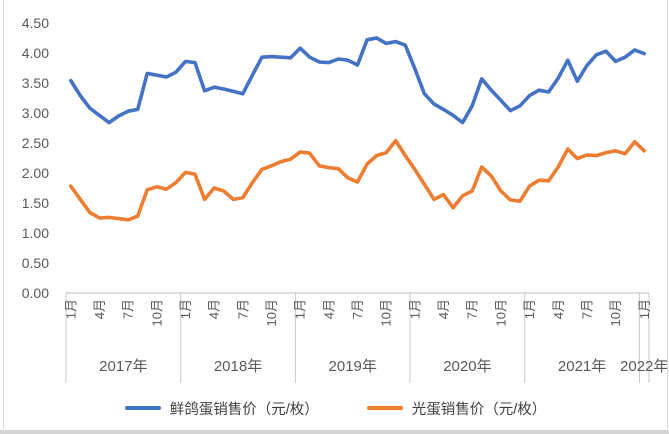 The image size is (669, 434). I want to click on y-axis-tick-label: 4.50, so click(35, 23).